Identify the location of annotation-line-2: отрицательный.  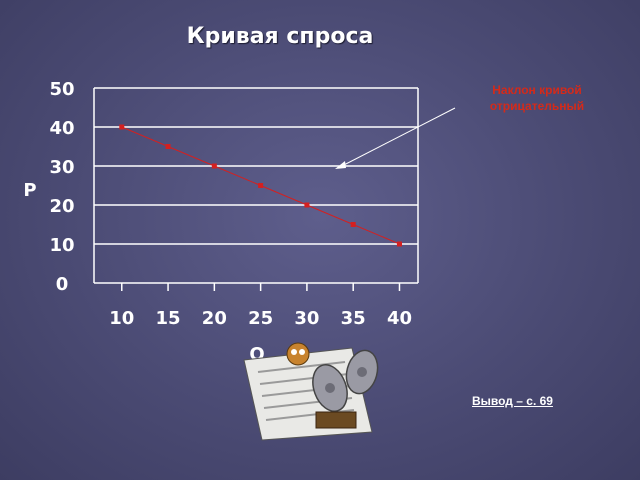
(537, 106).